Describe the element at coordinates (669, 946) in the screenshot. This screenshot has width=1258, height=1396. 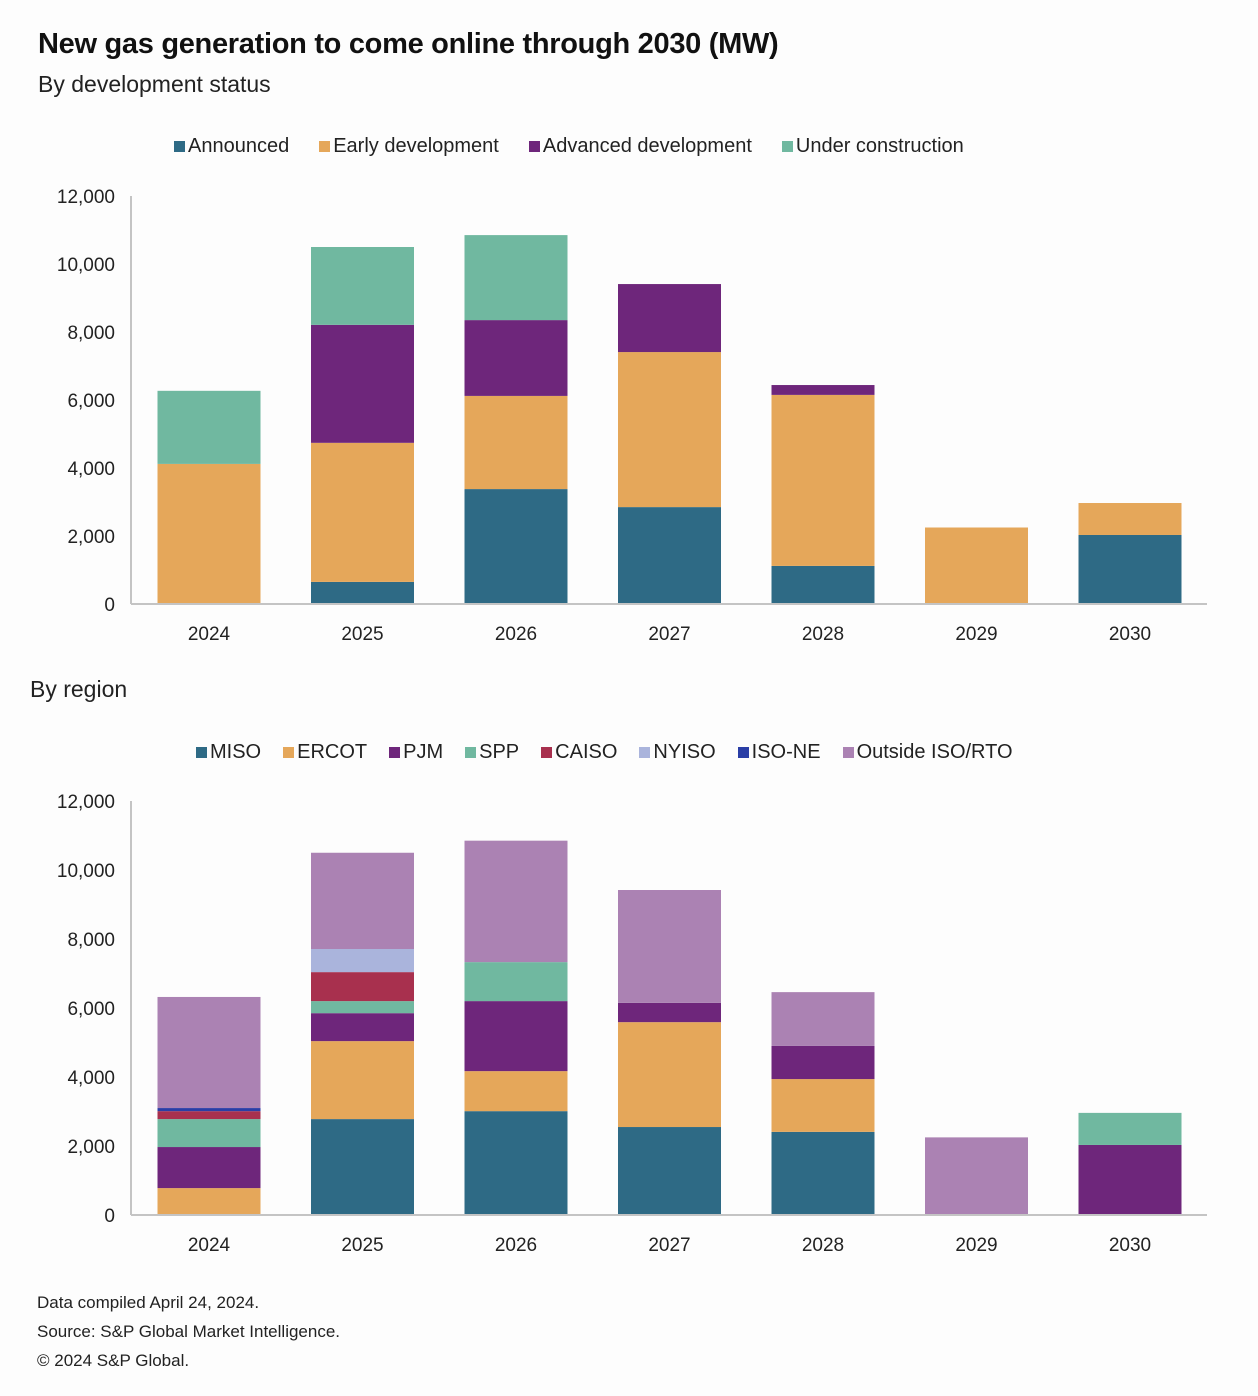
I see `bar-segment-outside-iso-rto-2027` at that location.